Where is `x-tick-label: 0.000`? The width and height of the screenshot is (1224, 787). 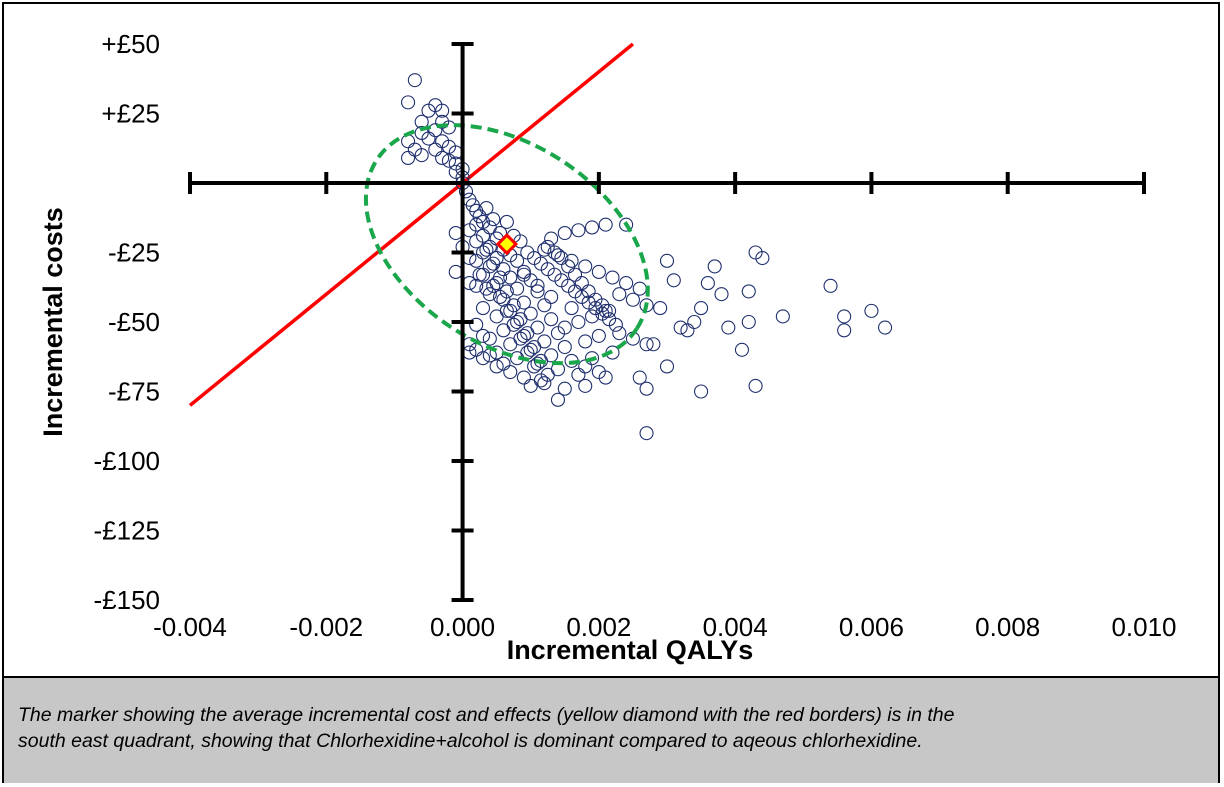
x-tick-label: 0.000 is located at coordinates (462, 627).